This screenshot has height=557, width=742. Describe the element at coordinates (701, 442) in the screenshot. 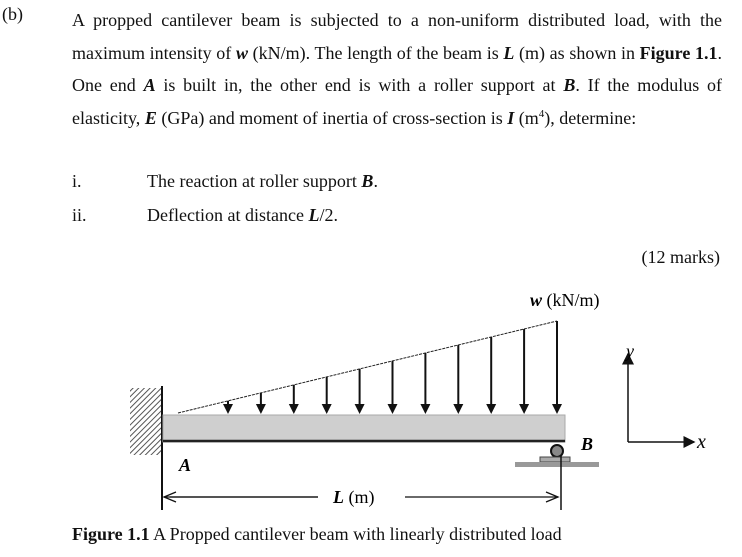

I see `x-axis-label: x` at that location.